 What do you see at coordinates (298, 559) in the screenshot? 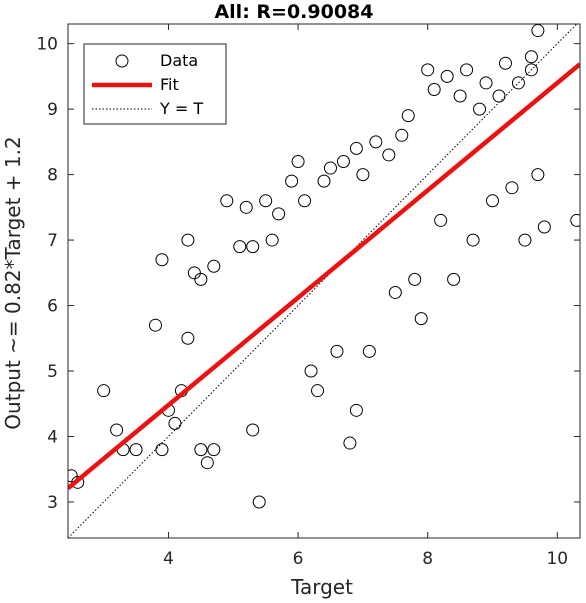
I see `x-tick-label: 6` at bounding box center [298, 559].